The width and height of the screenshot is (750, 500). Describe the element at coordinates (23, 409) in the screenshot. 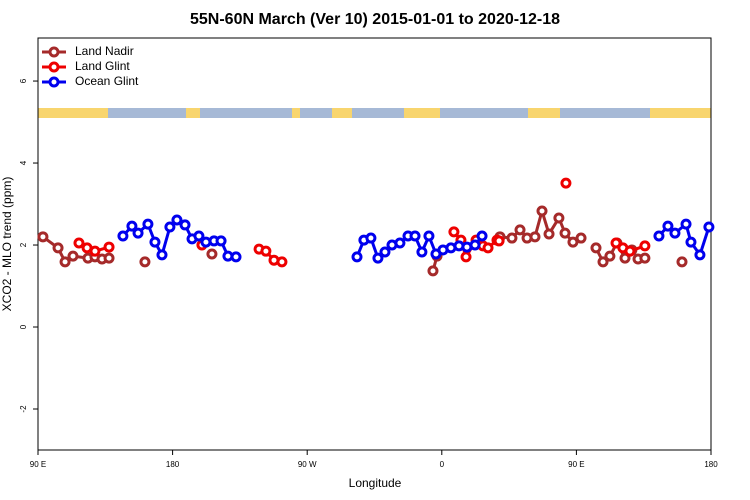

I see `y-tick-label: -2` at that location.